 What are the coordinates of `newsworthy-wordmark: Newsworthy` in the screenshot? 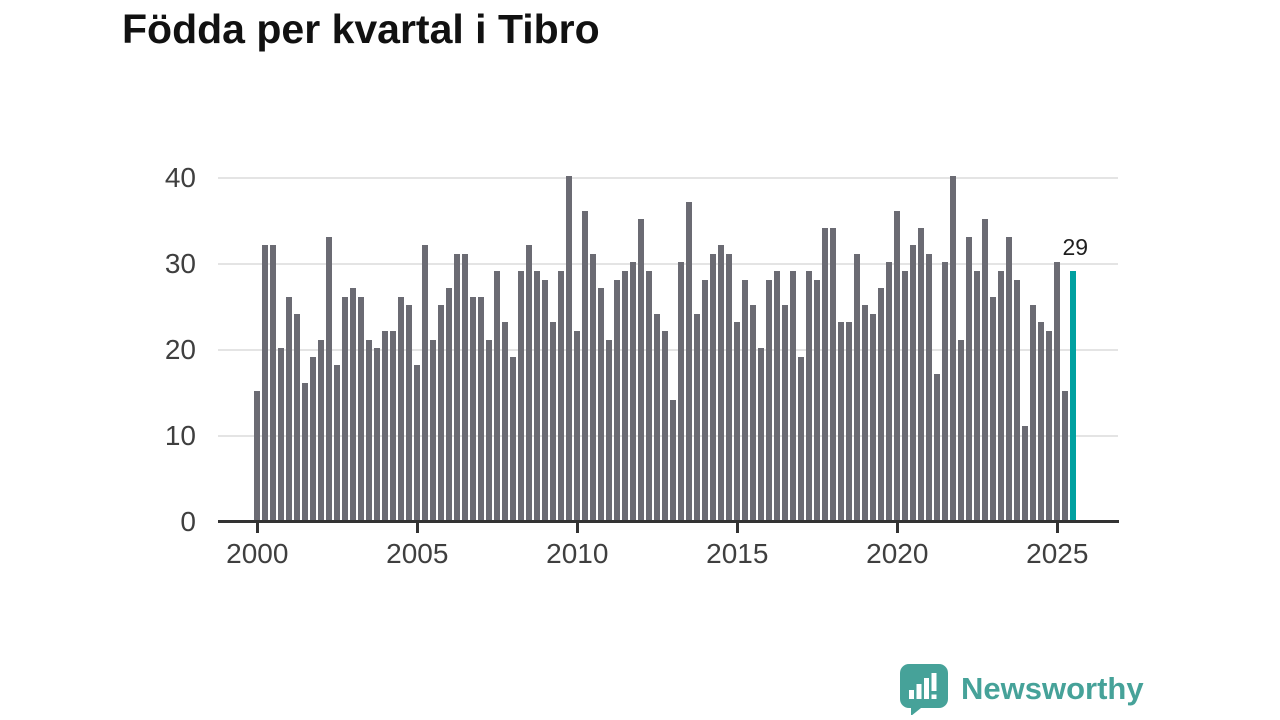 It's located at (1052, 688).